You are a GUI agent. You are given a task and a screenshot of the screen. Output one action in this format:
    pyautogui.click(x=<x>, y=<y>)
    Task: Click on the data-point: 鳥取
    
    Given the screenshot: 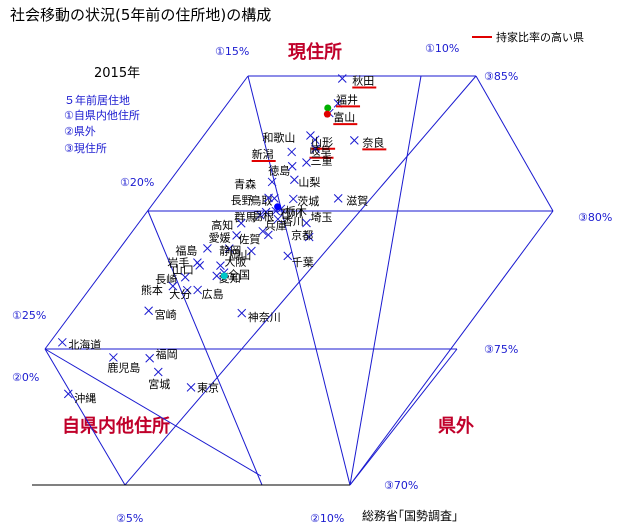 What is the action you would take?
    pyautogui.click(x=264, y=200)
    